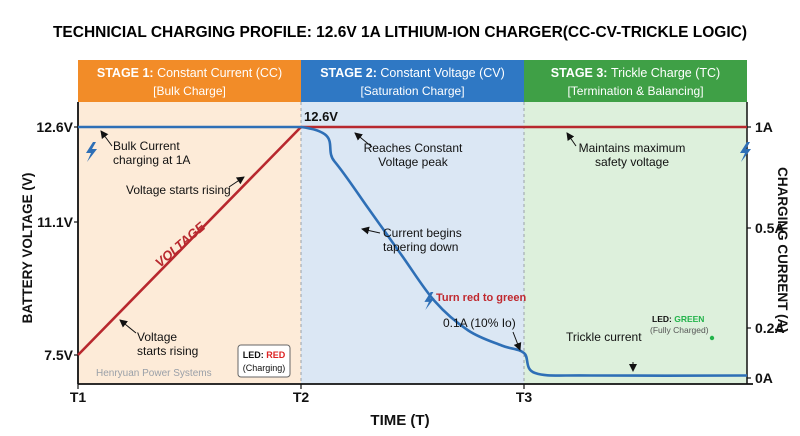 The width and height of the screenshot is (800, 436). Describe the element at coordinates (412, 73) in the screenshot. I see `stage-title-2: STAGE 2: Constant Voltage (CV)` at that location.